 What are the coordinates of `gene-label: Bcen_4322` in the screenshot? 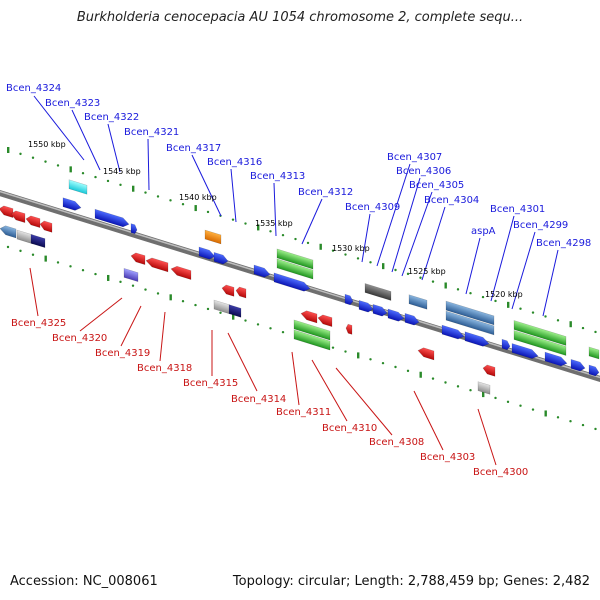 It's located at (111, 117).